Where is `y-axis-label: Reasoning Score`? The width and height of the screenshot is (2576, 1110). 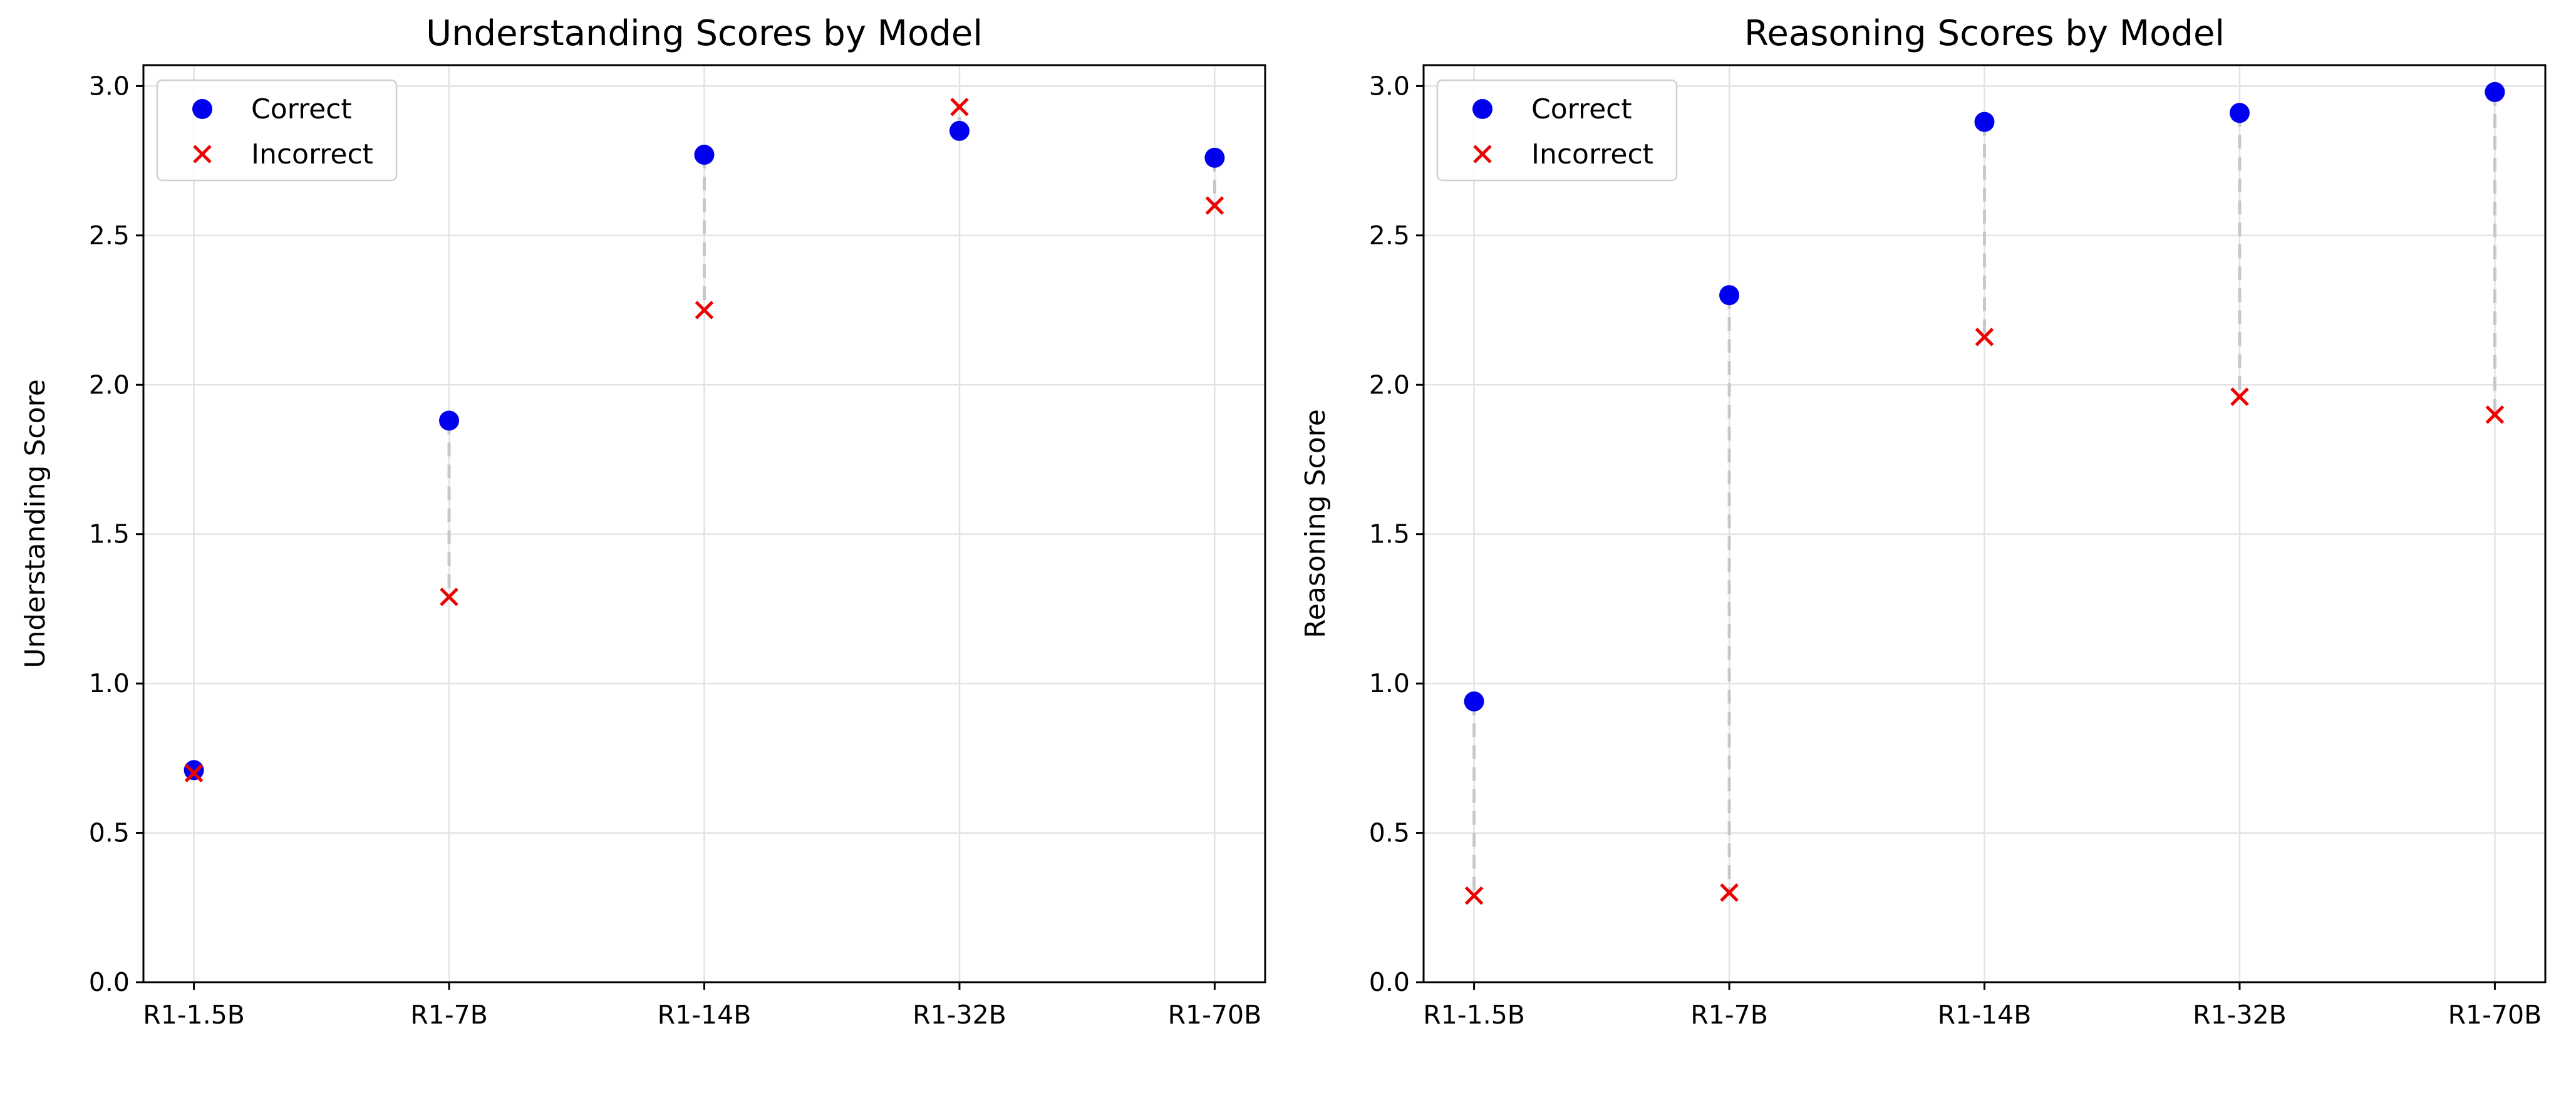 y-axis-label: Reasoning Score is located at coordinates (1316, 523).